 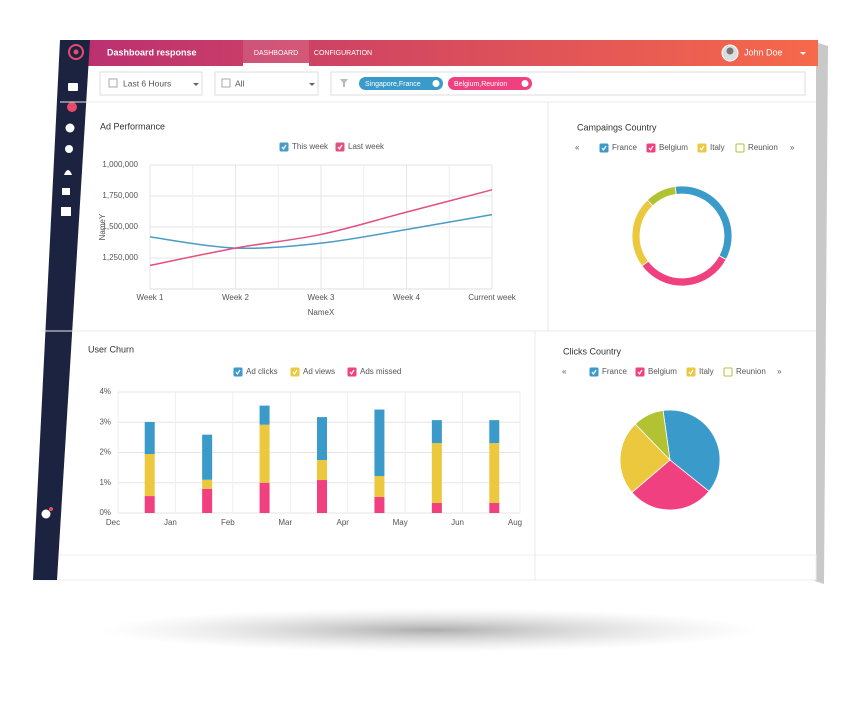 I want to click on tab: DASHBOARD, so click(x=276, y=53).